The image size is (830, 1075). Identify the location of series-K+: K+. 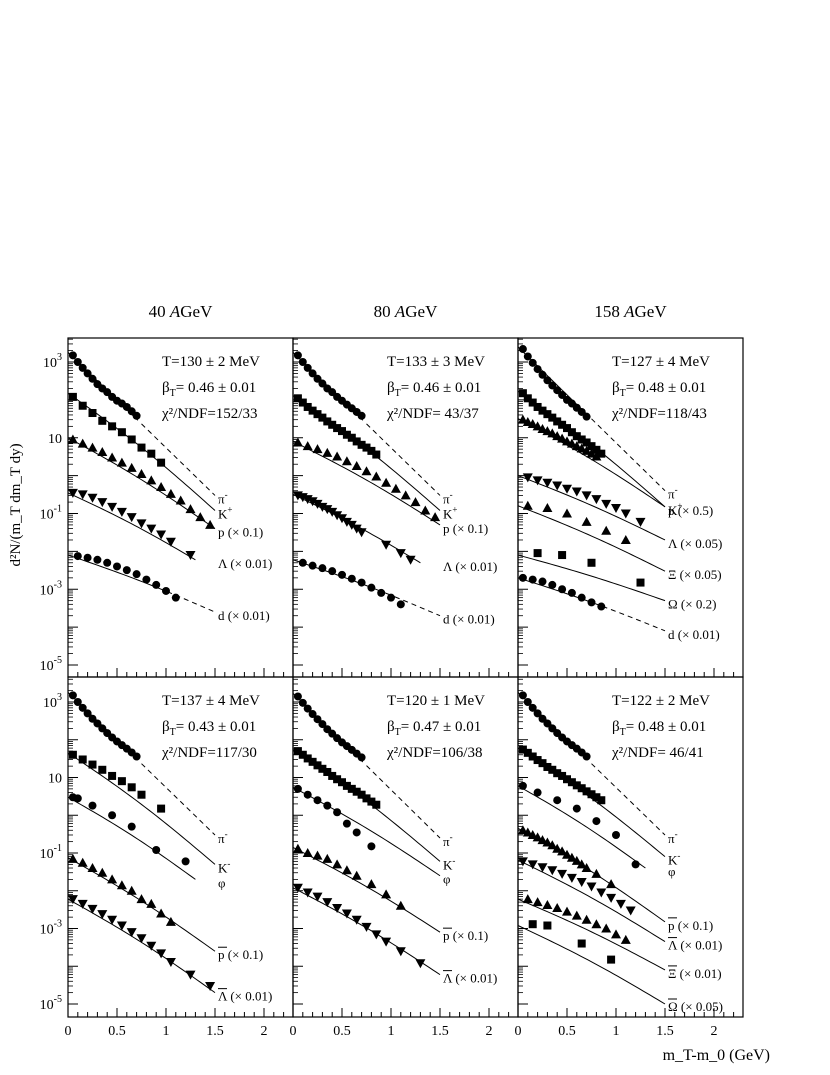
(599, 453).